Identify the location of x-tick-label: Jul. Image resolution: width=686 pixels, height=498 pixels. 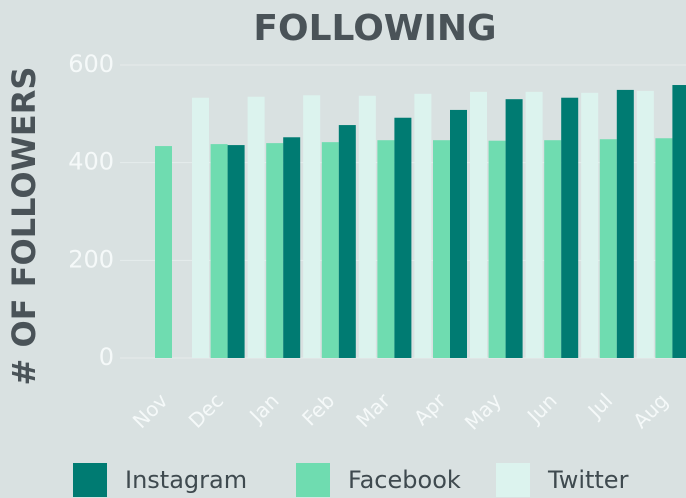
(599, 405).